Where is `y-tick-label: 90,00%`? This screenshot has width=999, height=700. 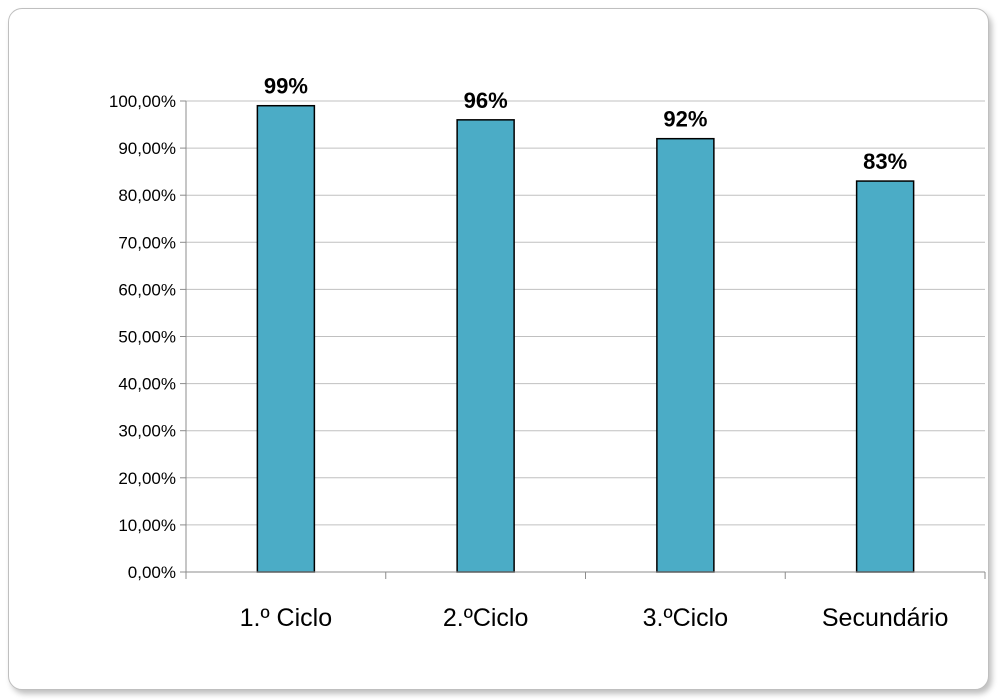
y-tick-label: 90,00% is located at coordinates (147, 148).